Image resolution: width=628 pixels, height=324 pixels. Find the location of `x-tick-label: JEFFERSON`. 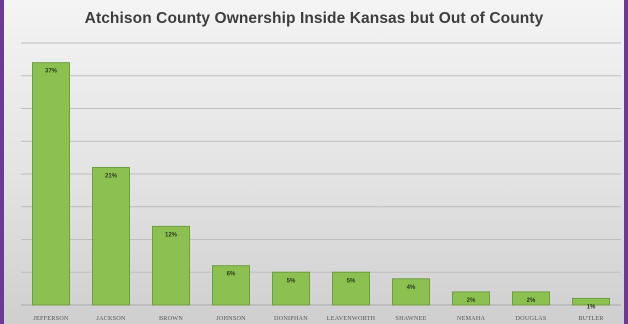

x-tick-label: JEFFERSON is located at coordinates (50, 318).